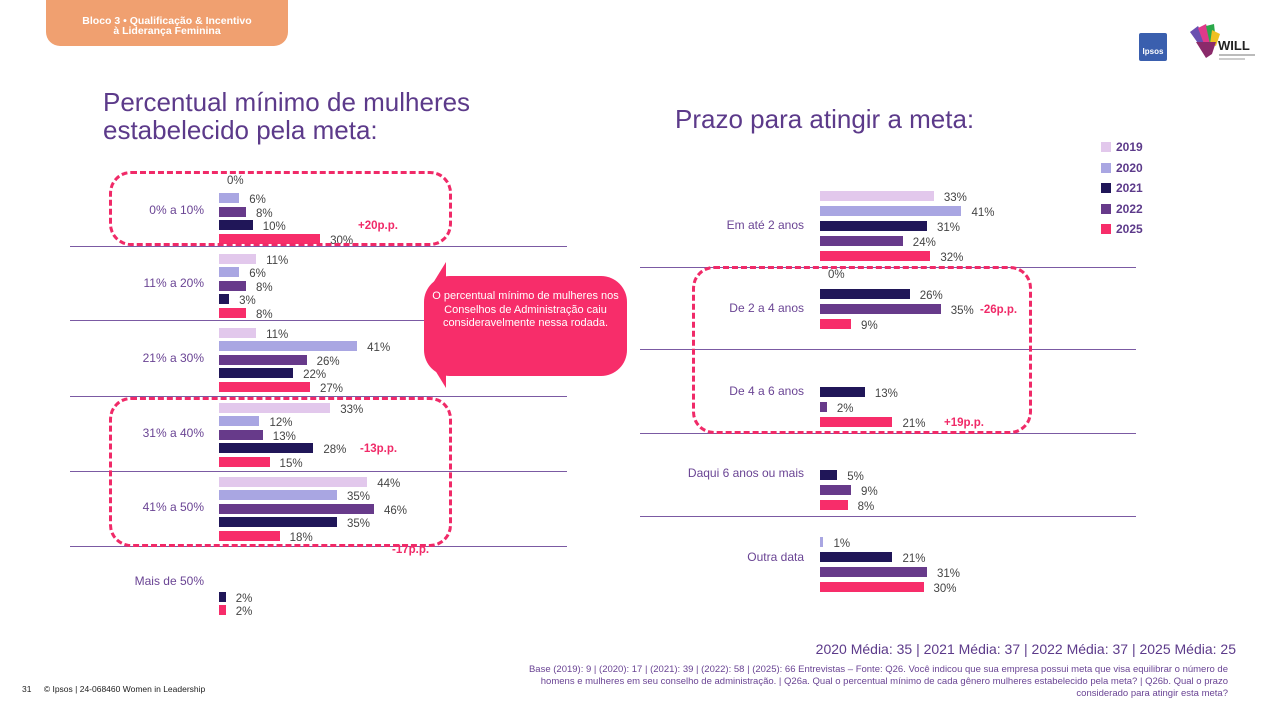 Image resolution: width=1280 pixels, height=720 pixels. I want to click on will-logo-shape, so click(1205, 34).